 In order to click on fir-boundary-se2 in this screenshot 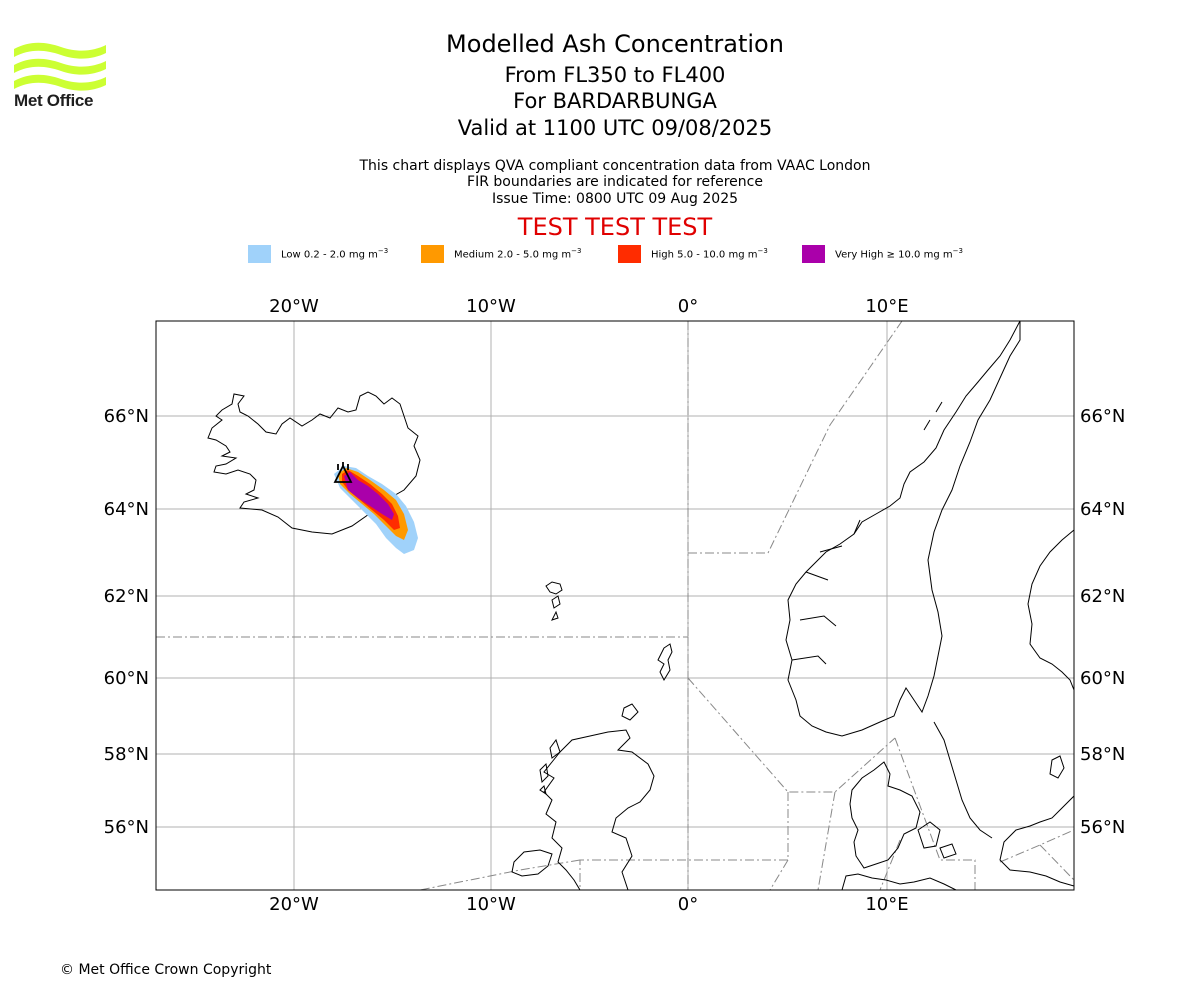, I will do `click(890, 864)`.